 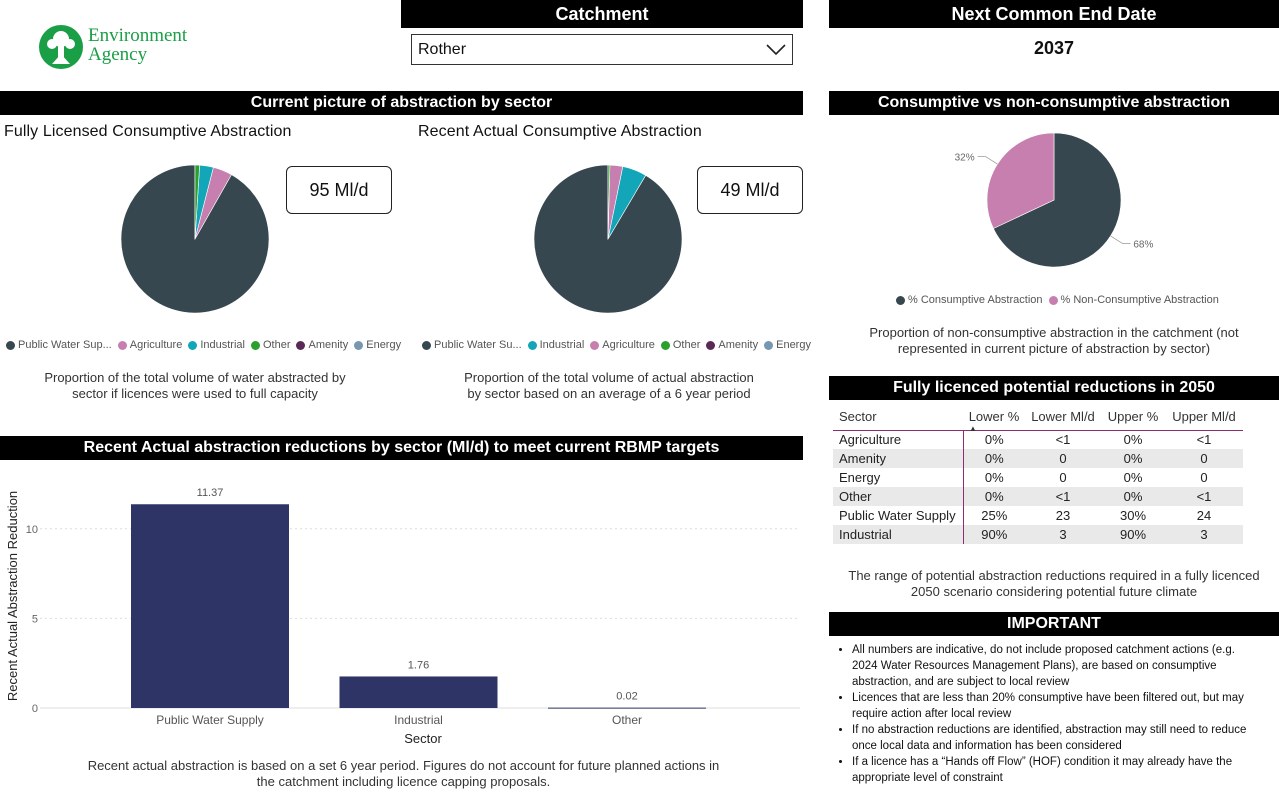 What do you see at coordinates (627, 708) in the screenshot?
I see `bar-other` at bounding box center [627, 708].